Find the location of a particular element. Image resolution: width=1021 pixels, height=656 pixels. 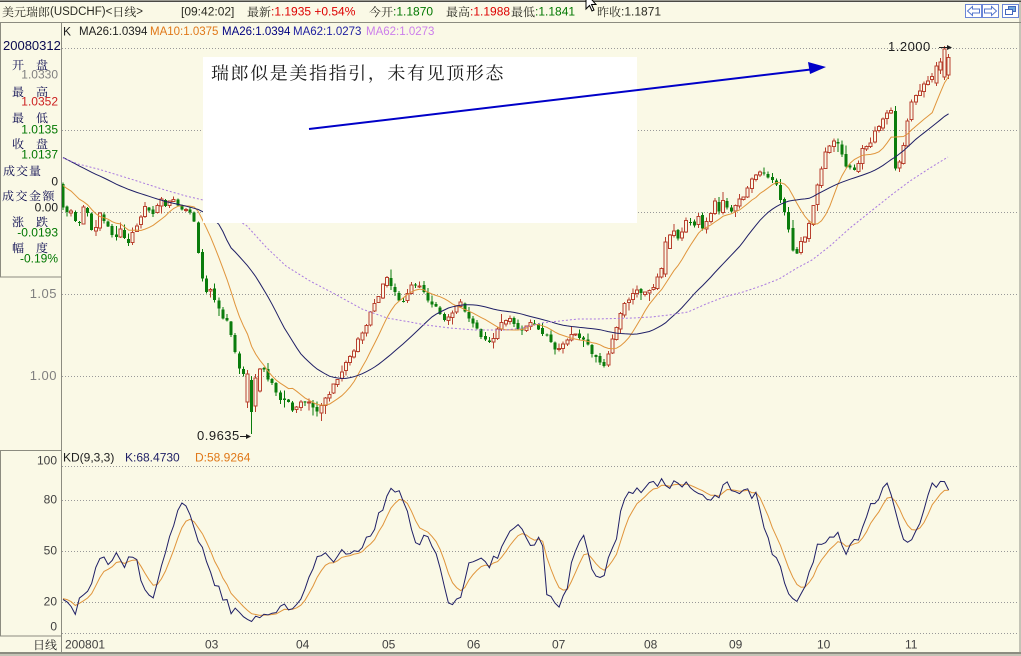

svg-text: 10 is located at coordinates (824, 644).